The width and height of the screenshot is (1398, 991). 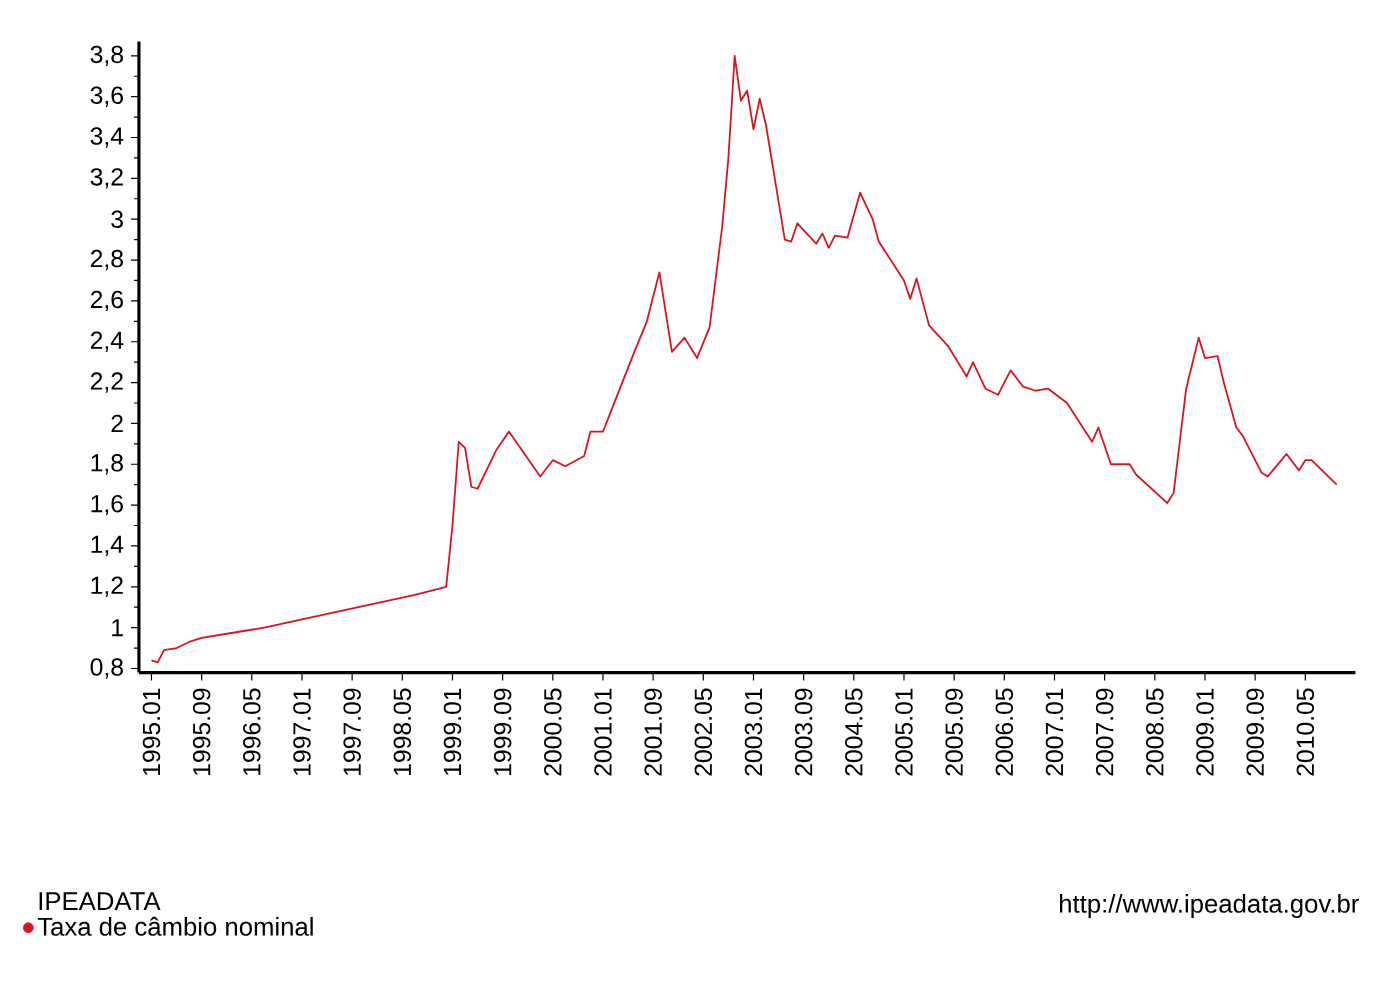 I want to click on x-tick-label: 2007.01, so click(x=1054, y=732).